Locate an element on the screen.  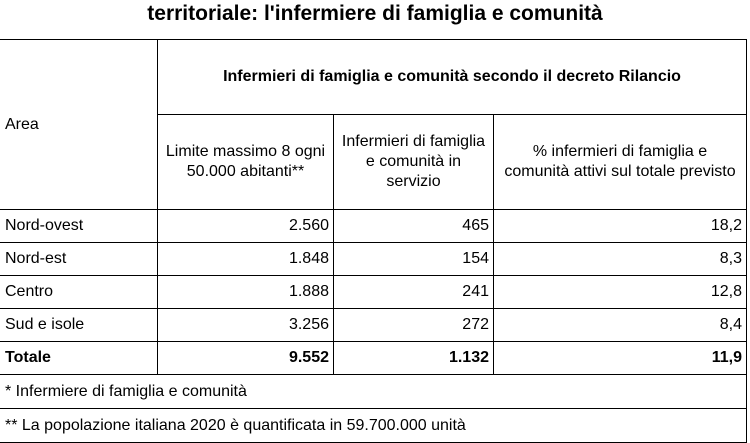
percentage-cell: 12,8 is located at coordinates (620, 292).